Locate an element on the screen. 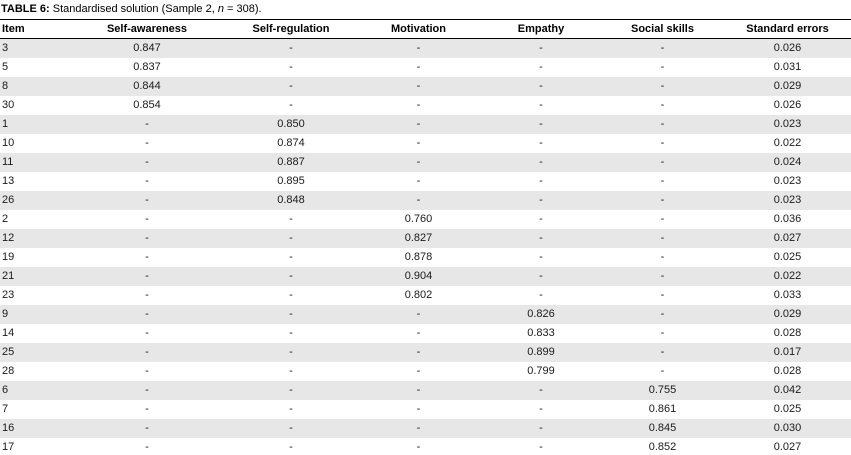  value-cell: 0.878 is located at coordinates (418, 257).